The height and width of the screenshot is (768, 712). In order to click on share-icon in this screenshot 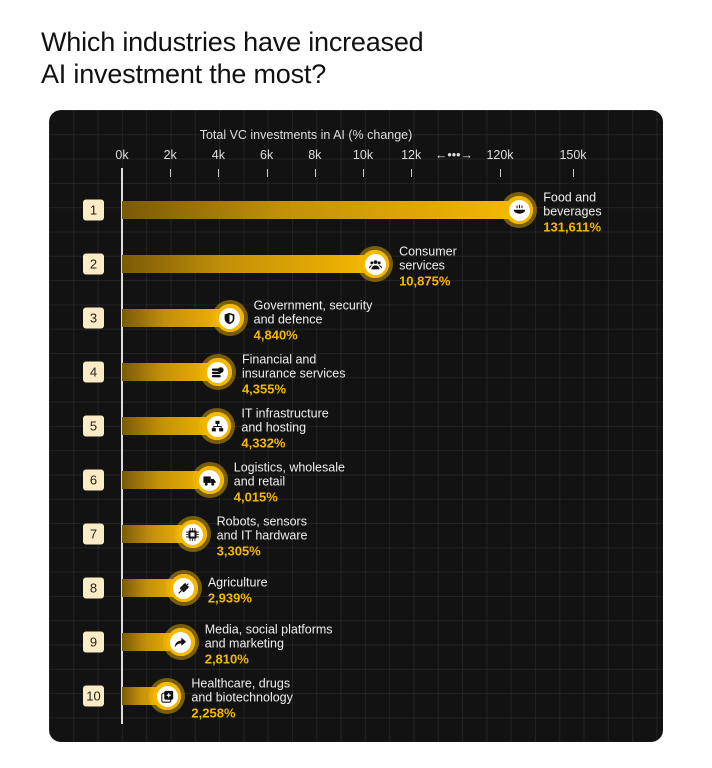, I will do `click(181, 642)`.